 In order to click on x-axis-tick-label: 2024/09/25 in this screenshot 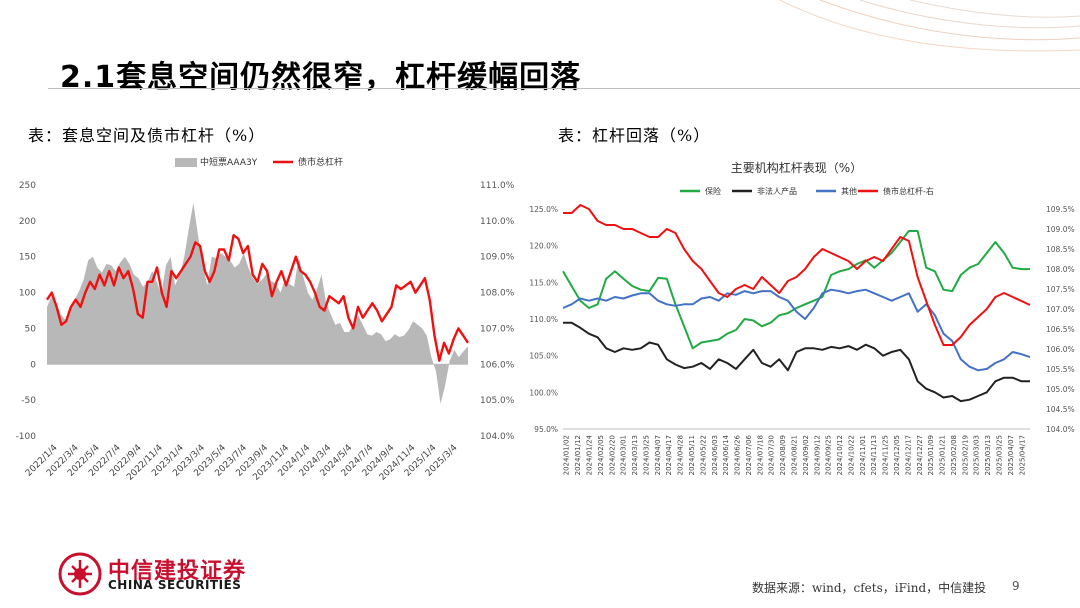, I will do `click(829, 455)`.